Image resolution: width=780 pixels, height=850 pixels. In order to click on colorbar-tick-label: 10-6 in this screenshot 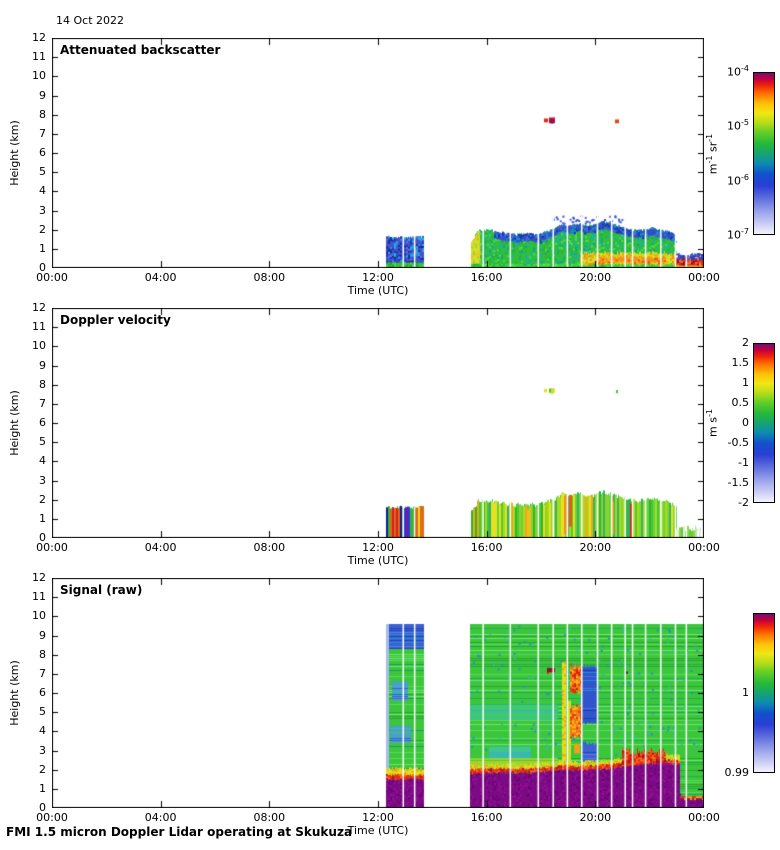, I will do `click(720, 179)`.